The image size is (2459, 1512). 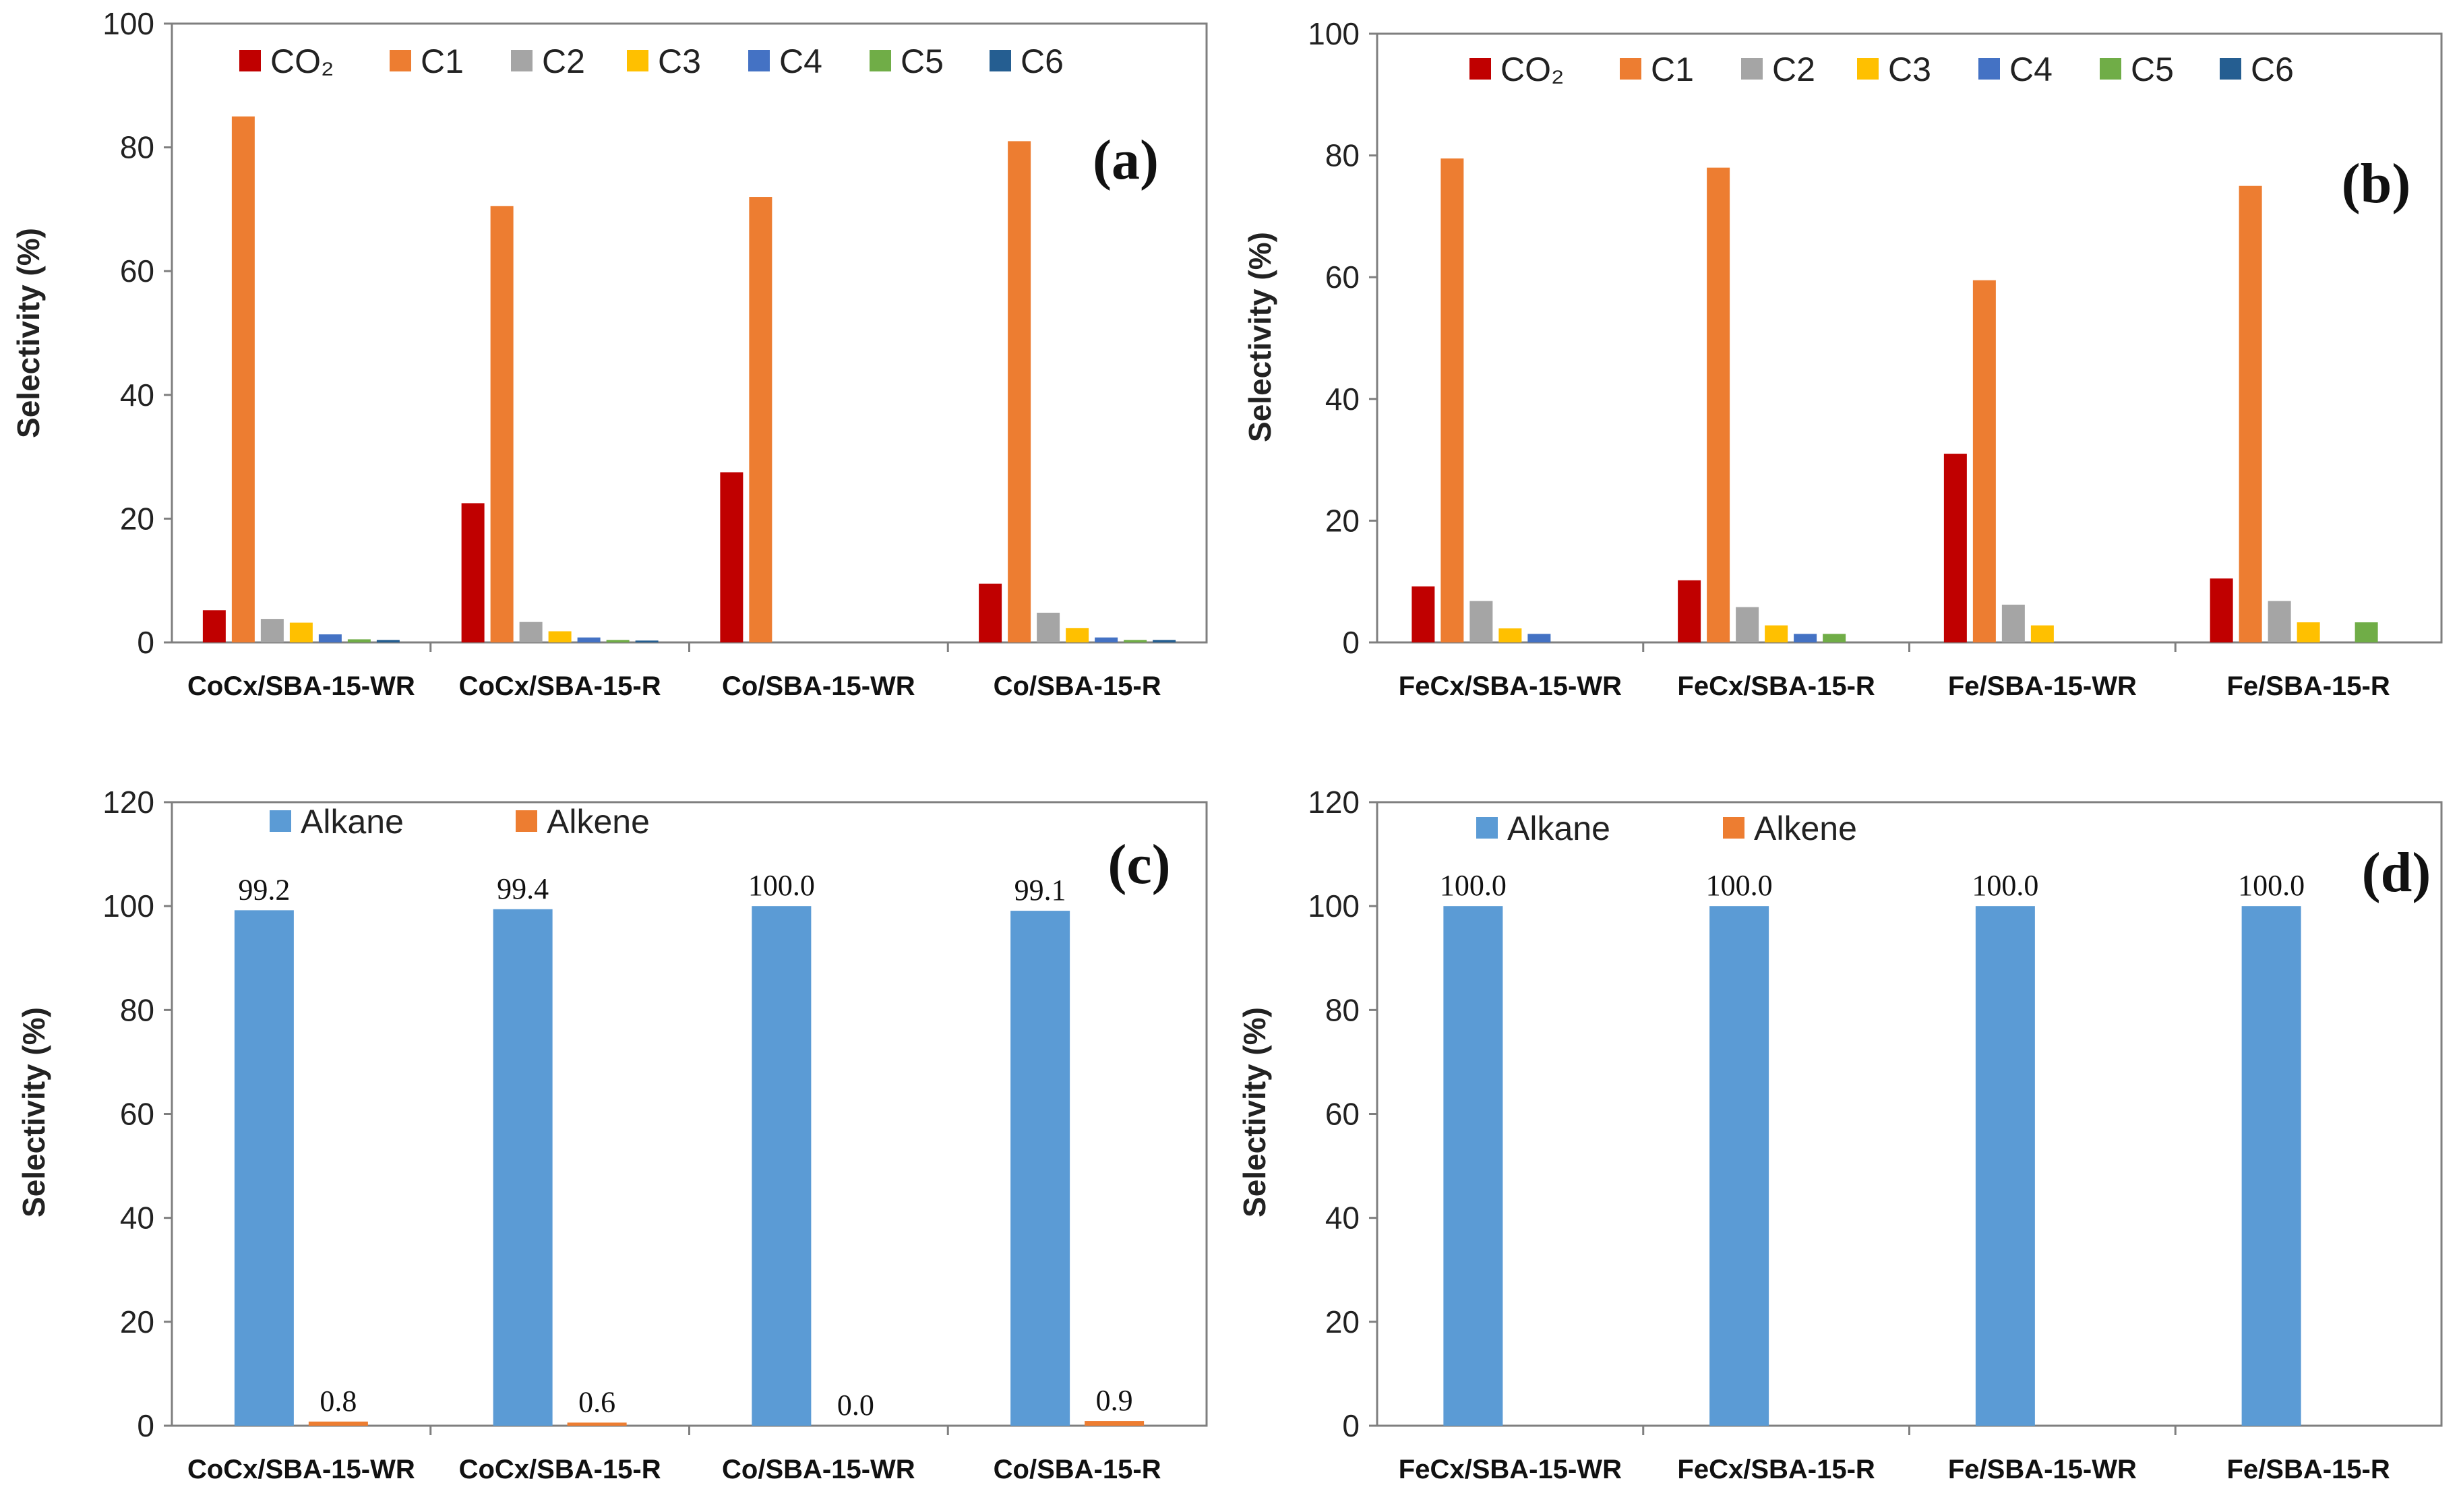 What do you see at coordinates (1776, 1469) in the screenshot?
I see `x-category-label: FeCx/SBA-15-R` at bounding box center [1776, 1469].